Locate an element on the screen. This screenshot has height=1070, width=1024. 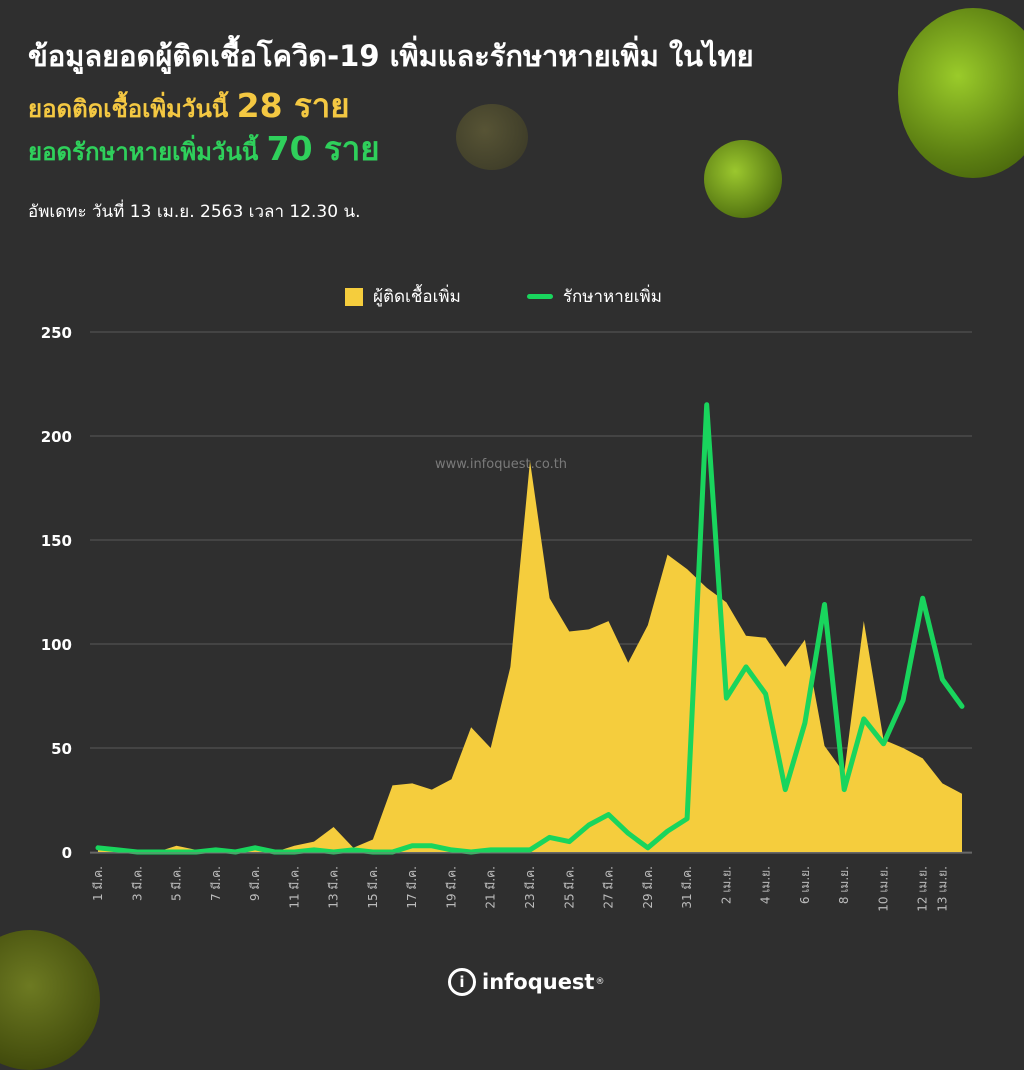
y-tick-label: 100 is located at coordinates (56, 645).